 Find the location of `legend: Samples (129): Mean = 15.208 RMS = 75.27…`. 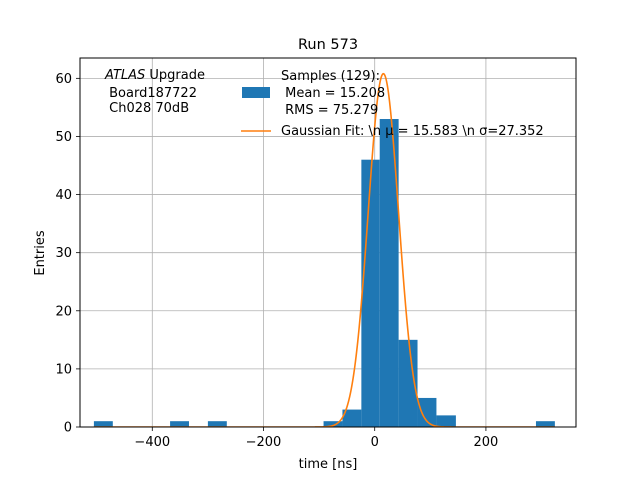

legend: Samples (129): Mean = 15.208 RMS = 75.27… is located at coordinates (392, 104).